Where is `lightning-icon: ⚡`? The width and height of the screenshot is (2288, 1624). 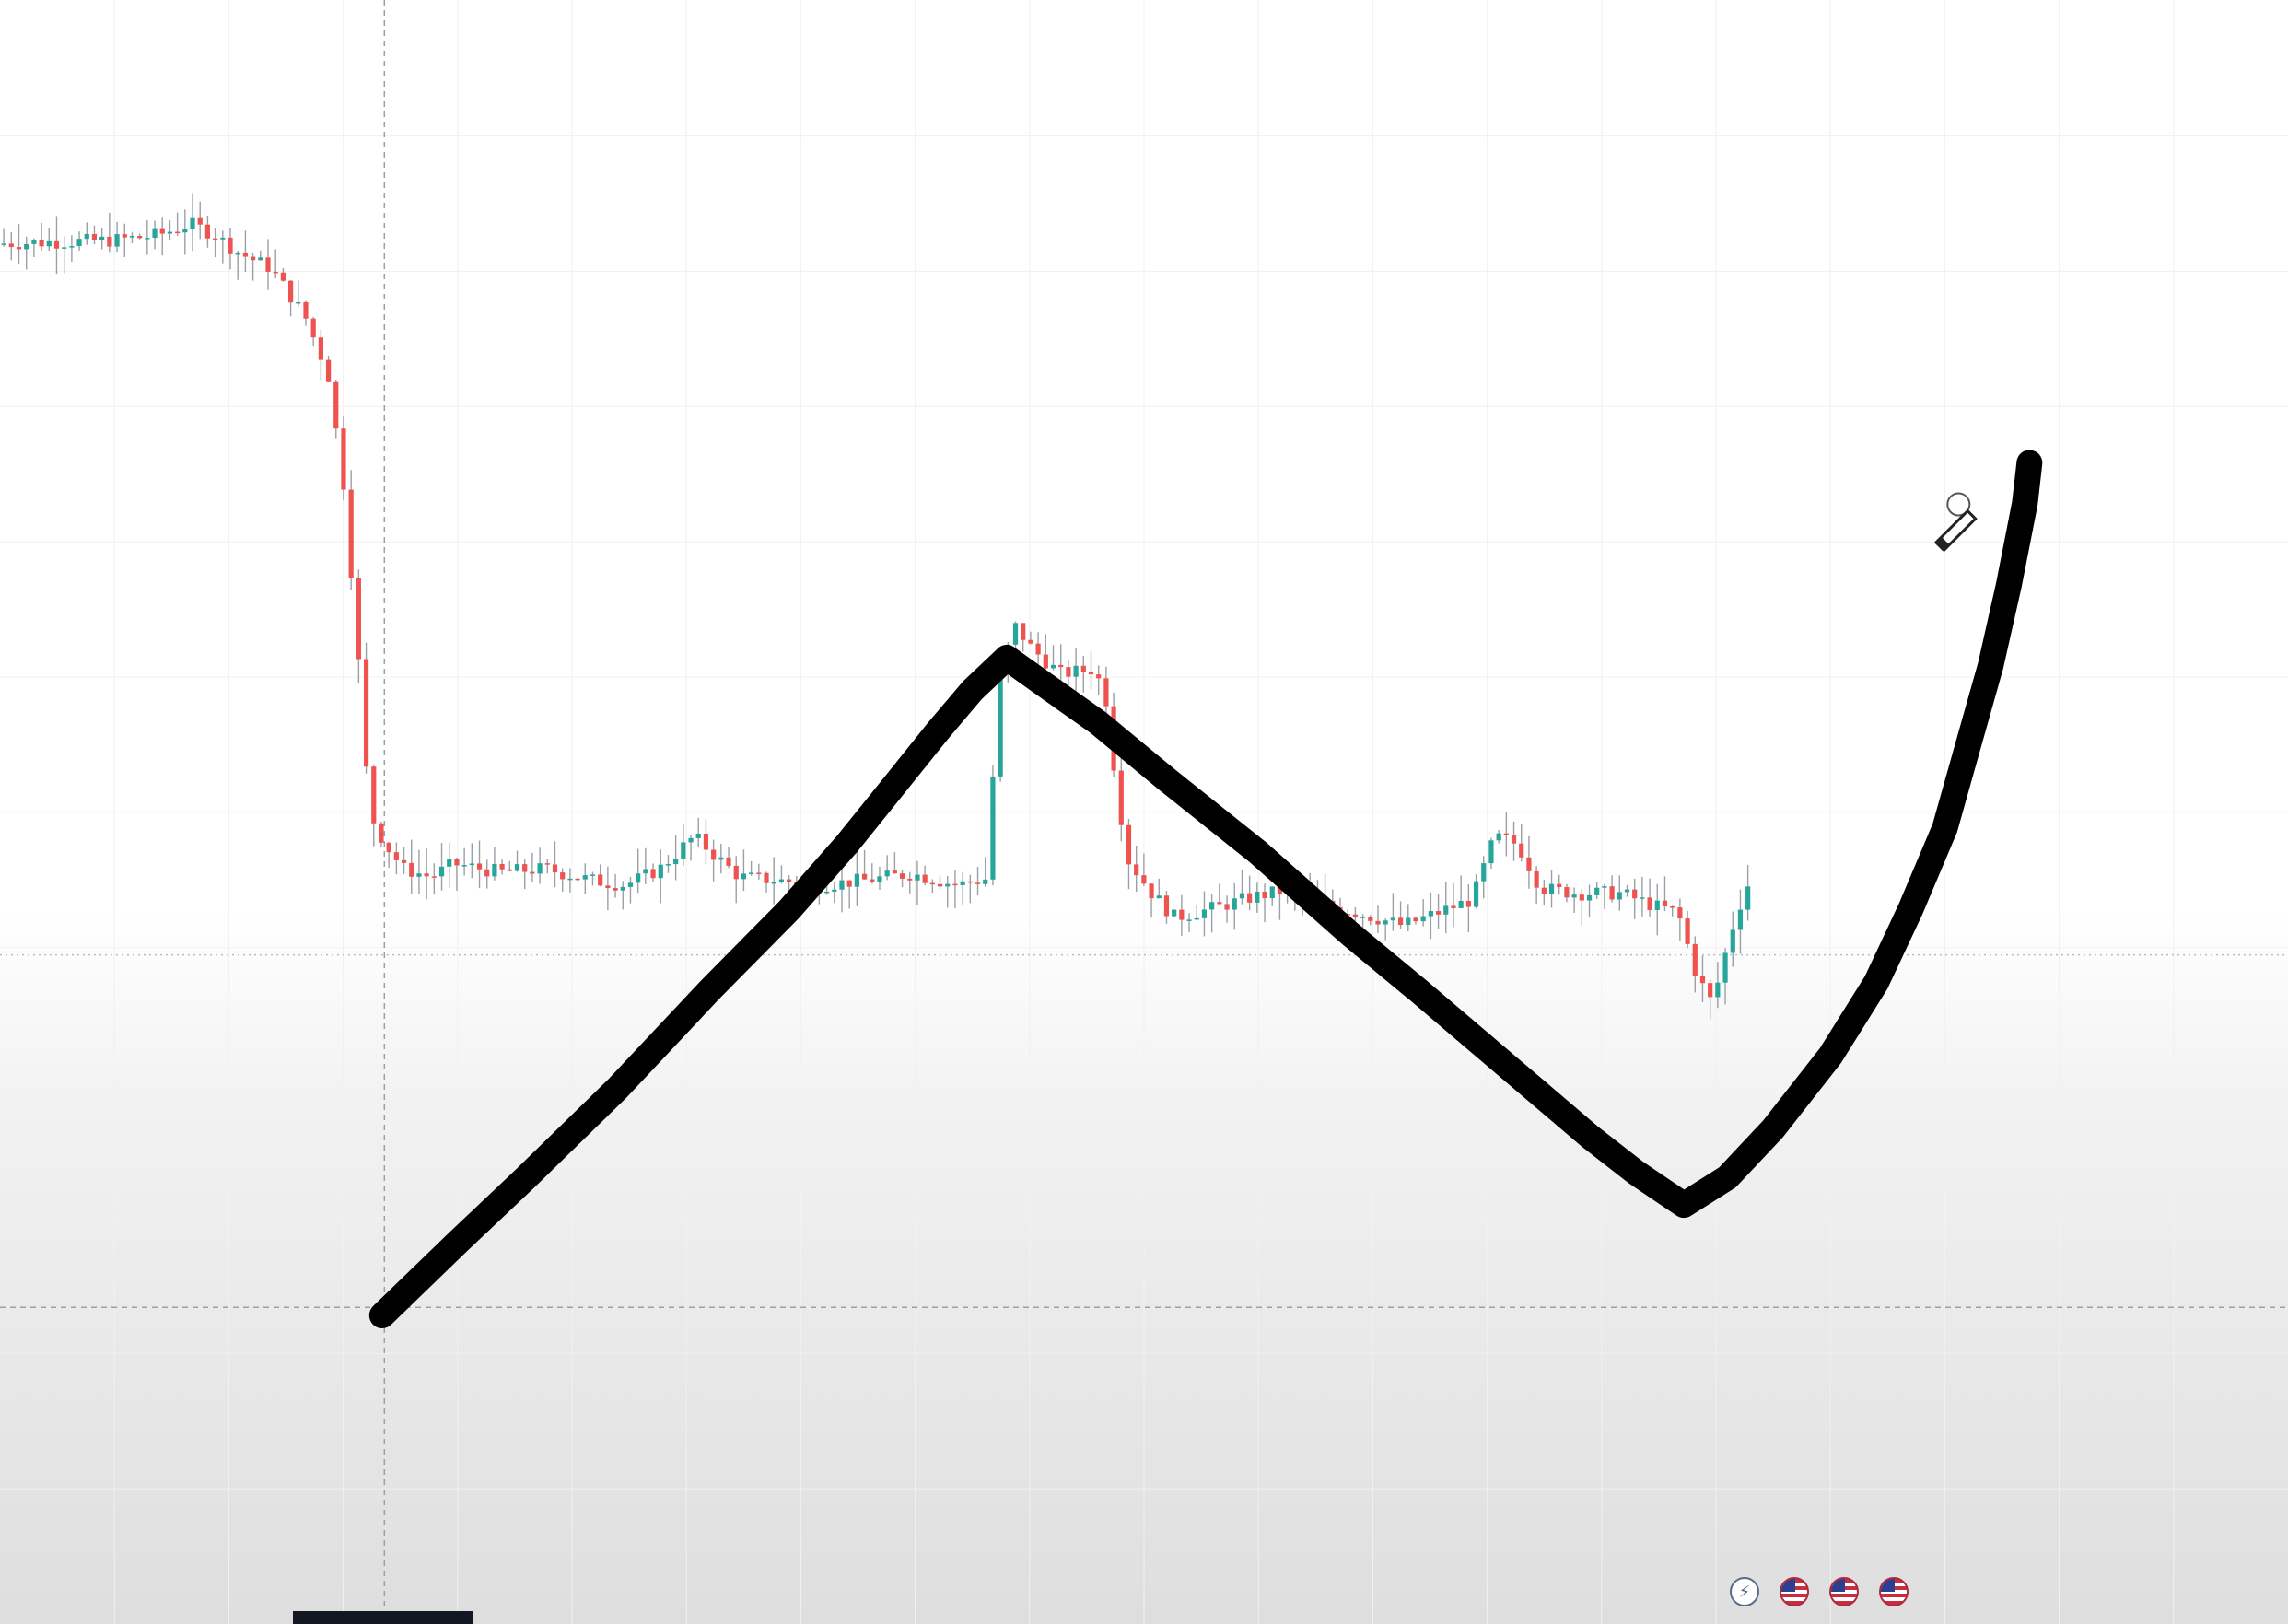 lightning-icon: ⚡ is located at coordinates (1744, 1591).